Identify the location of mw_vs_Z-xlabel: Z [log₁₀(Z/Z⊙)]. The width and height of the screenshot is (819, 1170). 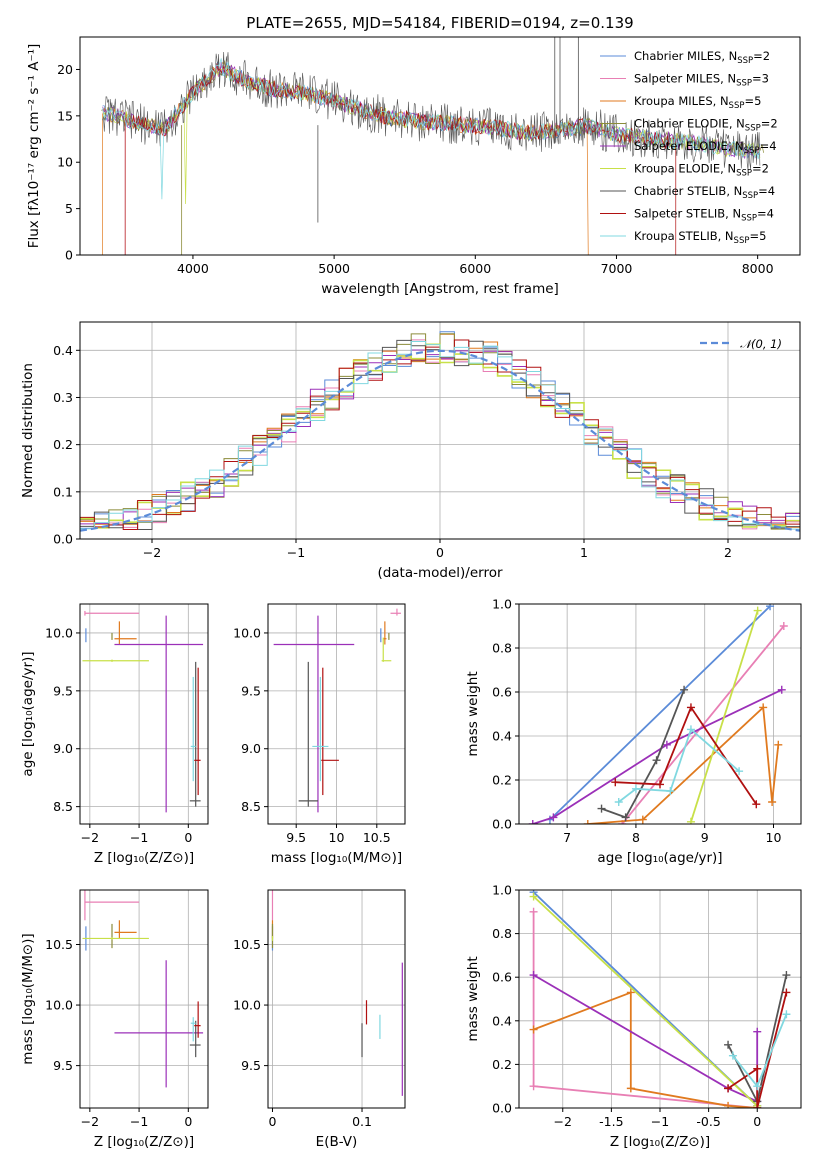
(660, 1142).